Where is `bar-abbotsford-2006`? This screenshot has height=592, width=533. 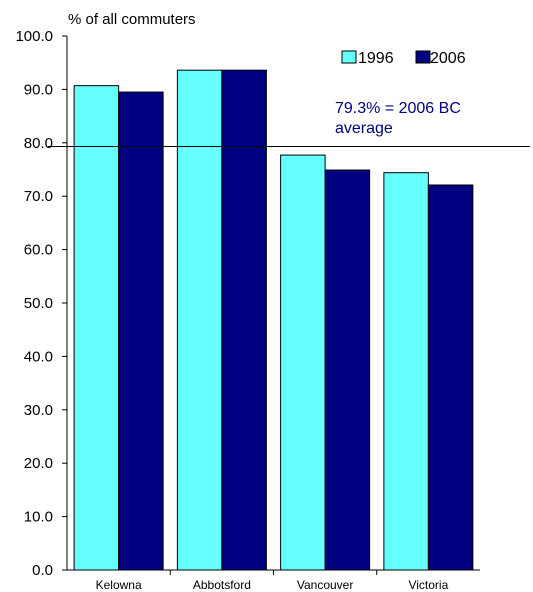 bar-abbotsford-2006 is located at coordinates (244, 320).